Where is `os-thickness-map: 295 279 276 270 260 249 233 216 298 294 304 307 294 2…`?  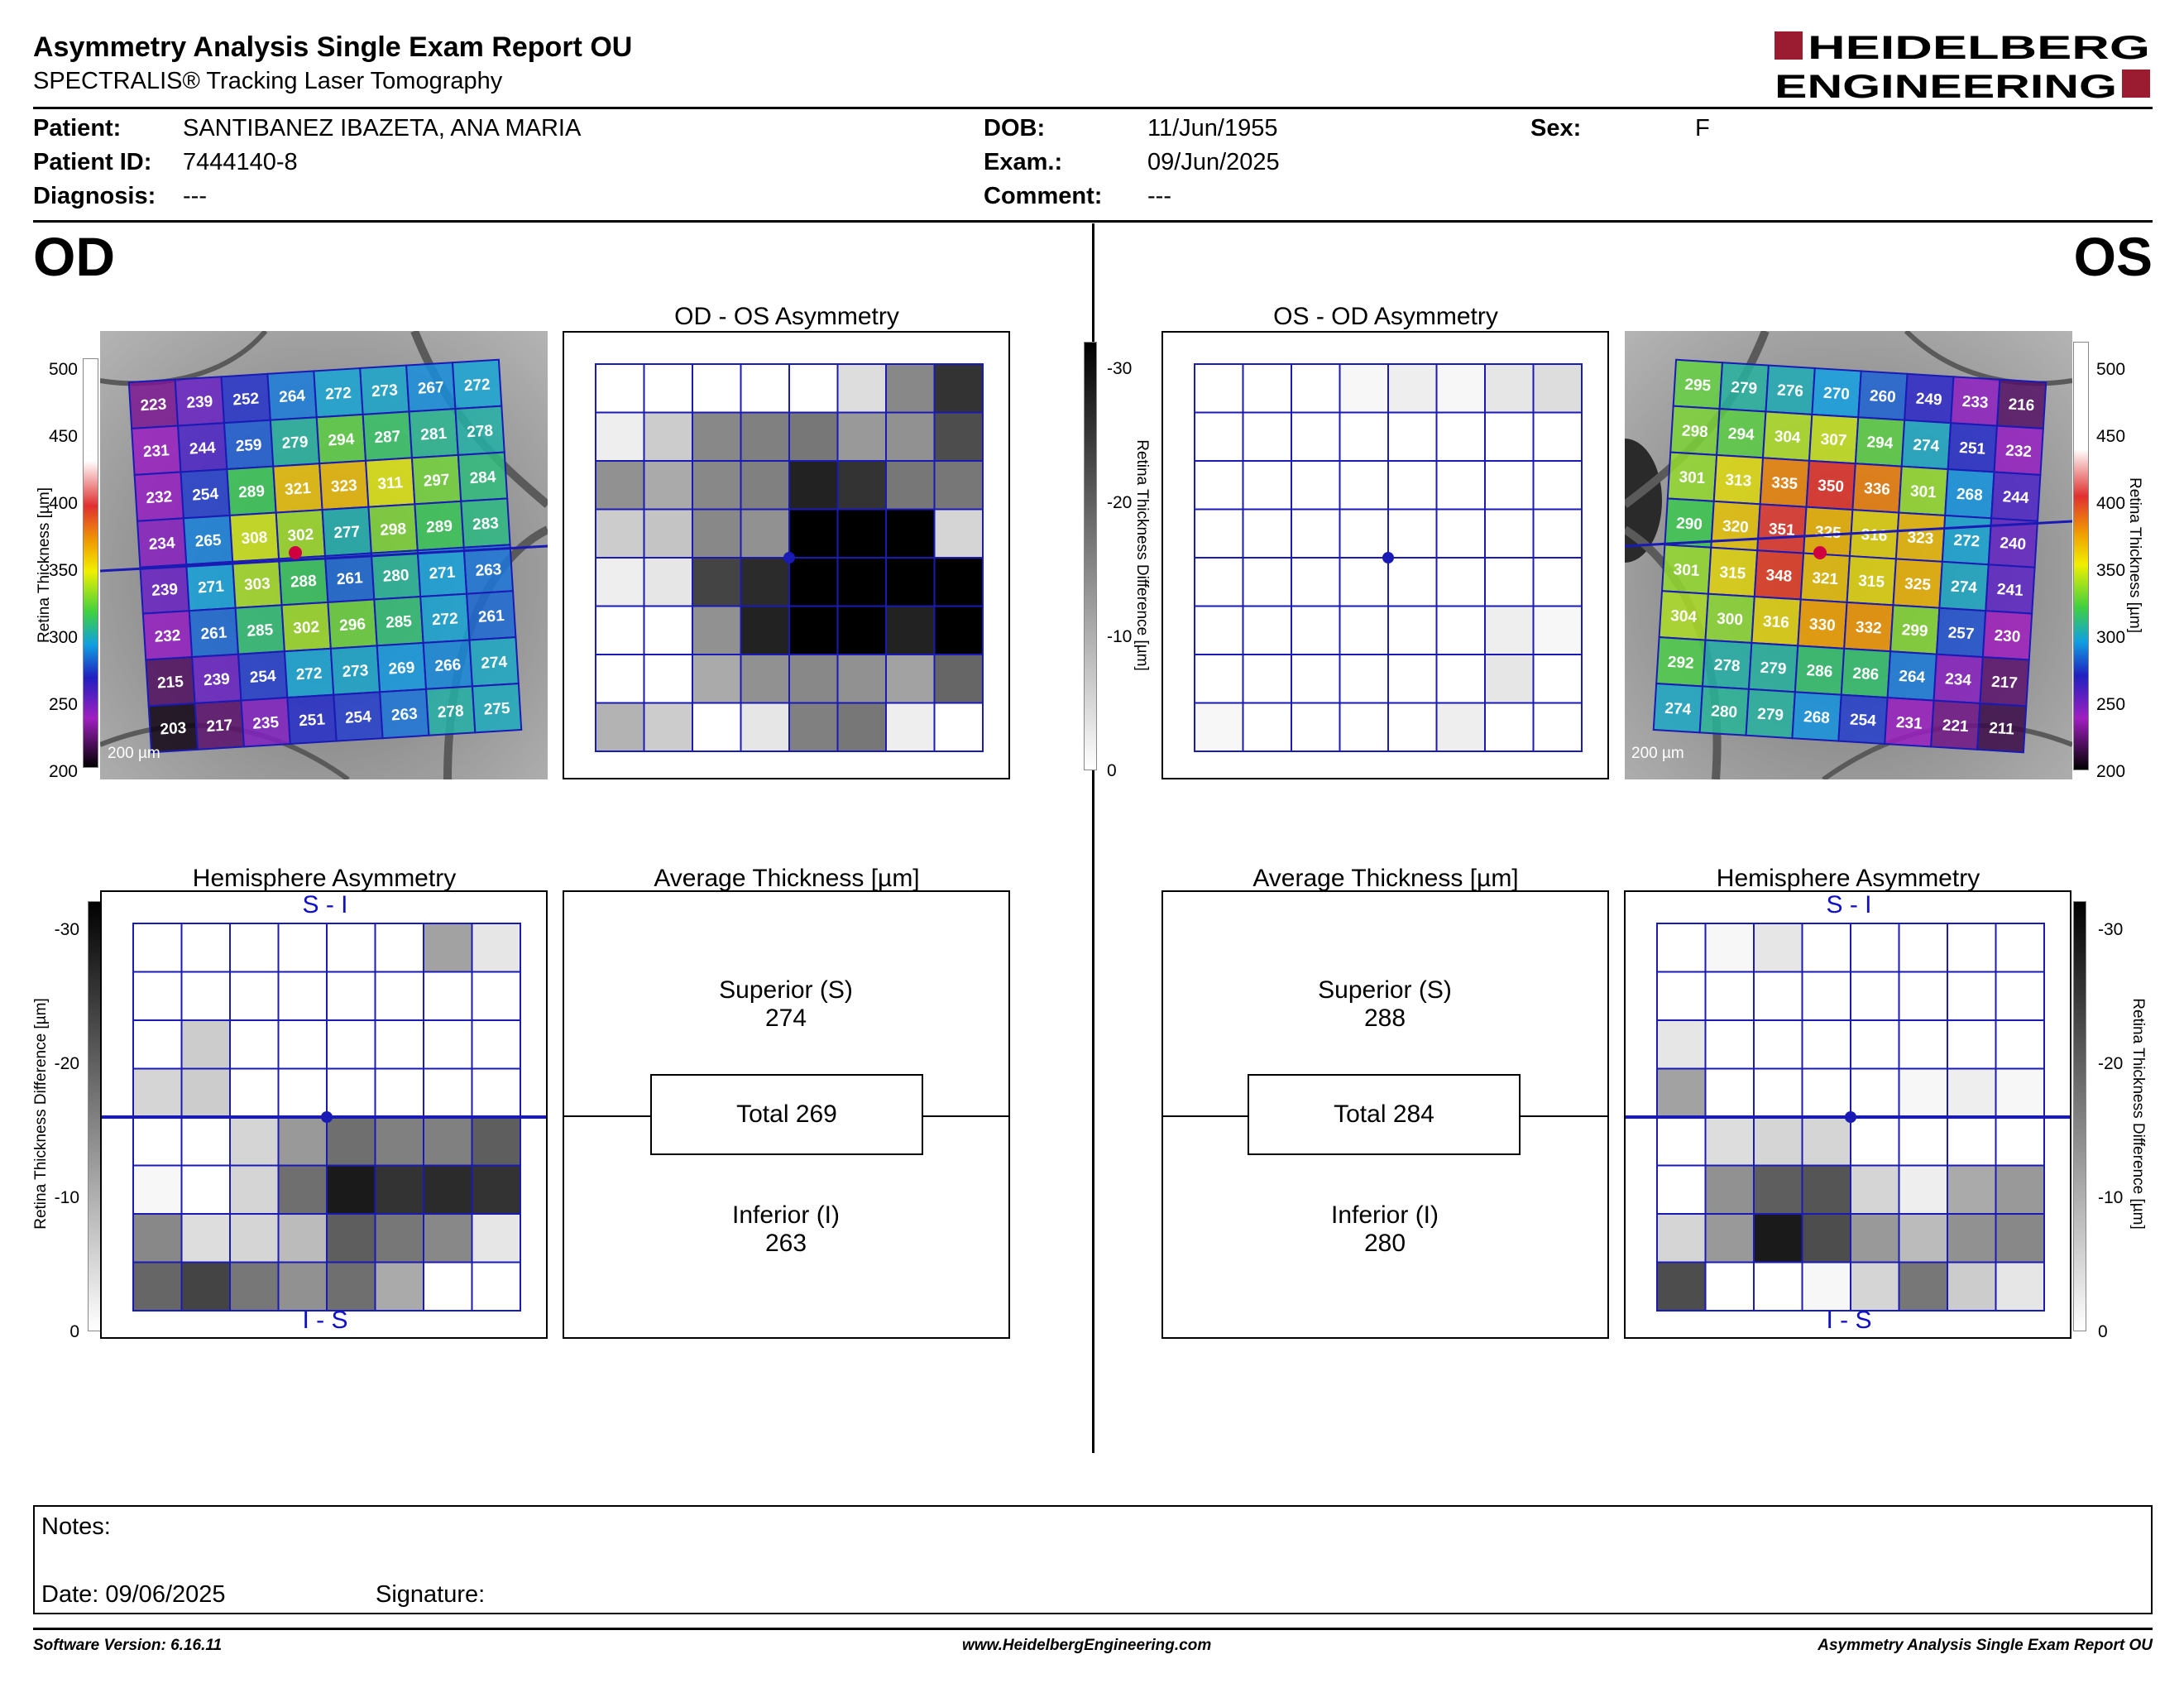
os-thickness-map: 295 279 276 270 260 249 233 216 298 294 304 307 294 2… is located at coordinates (1848, 556).